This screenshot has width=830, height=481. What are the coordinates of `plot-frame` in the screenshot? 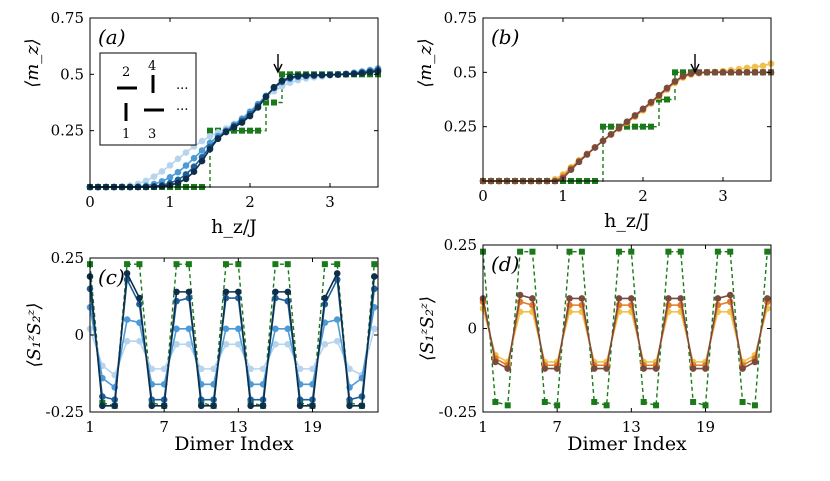 It's located at (234, 102).